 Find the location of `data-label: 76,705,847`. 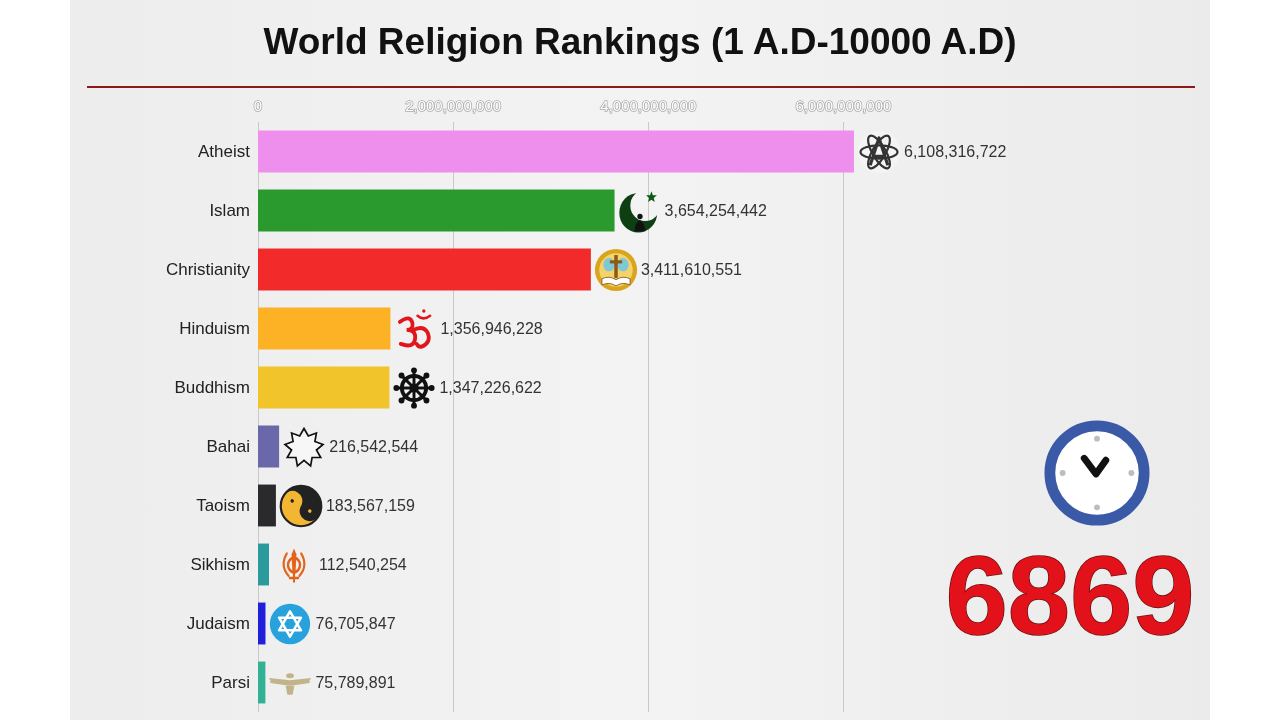

data-label: 76,705,847 is located at coordinates (355, 623).